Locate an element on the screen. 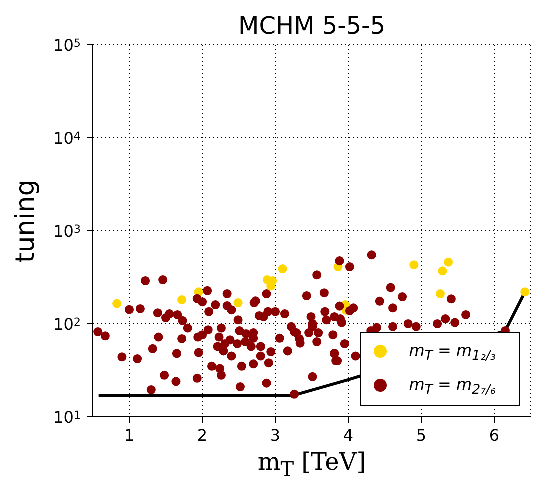 The height and width of the screenshot is (500, 550). y-tick-label: 10$^{4}$ is located at coordinates (67, 138).